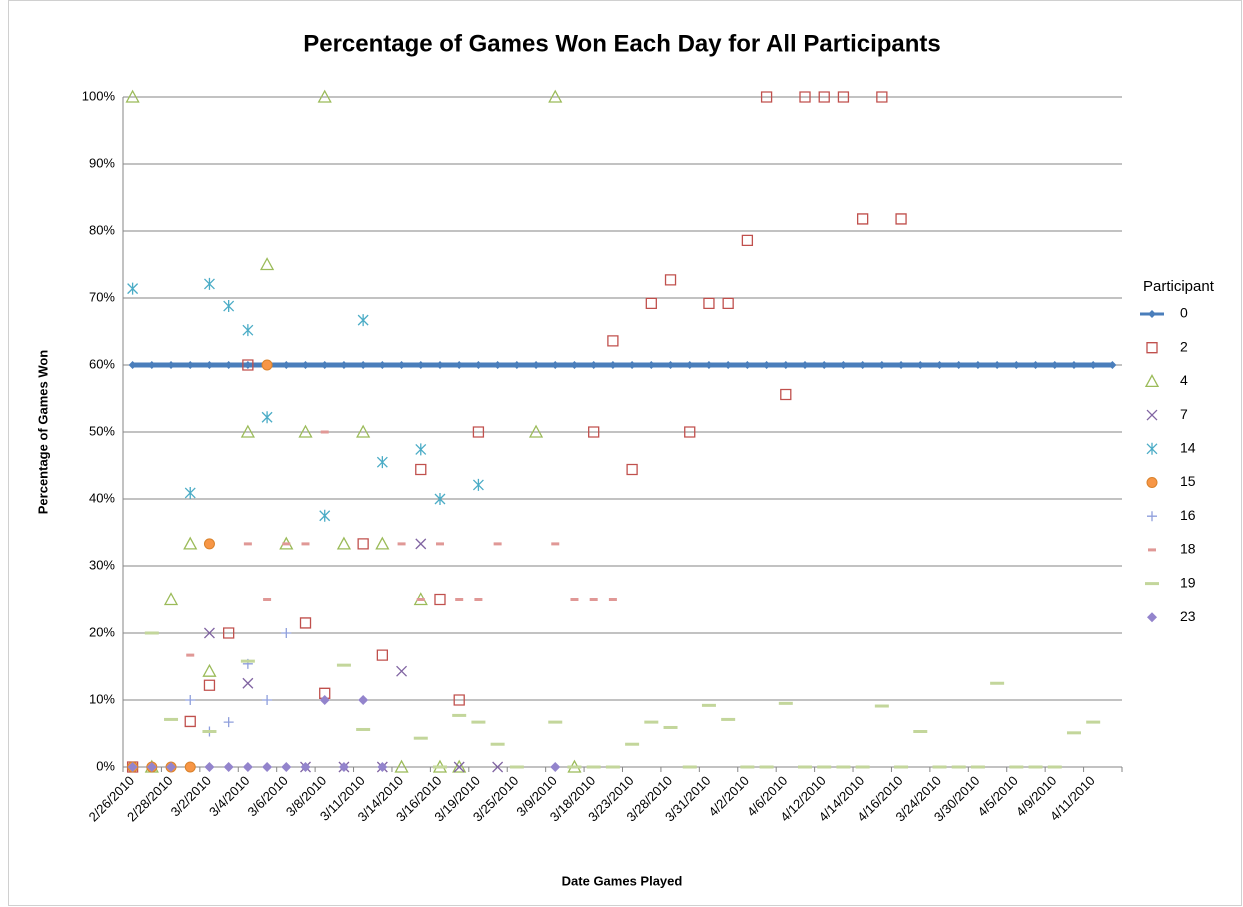  Describe the element at coordinates (105, 765) in the screenshot. I see `y-tick-label: 0%` at that location.